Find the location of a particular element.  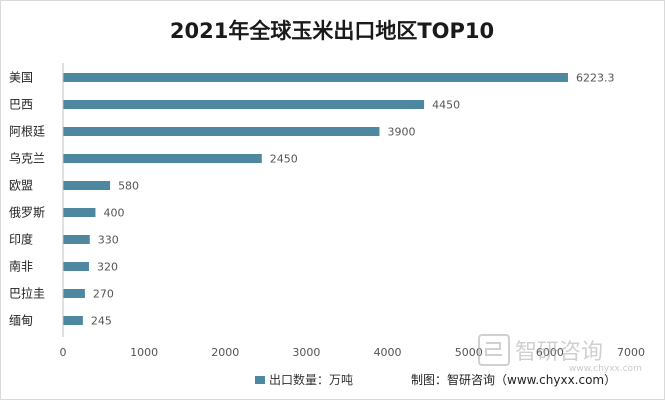

watermark-url: www.chyxx.com is located at coordinates (605, 369).